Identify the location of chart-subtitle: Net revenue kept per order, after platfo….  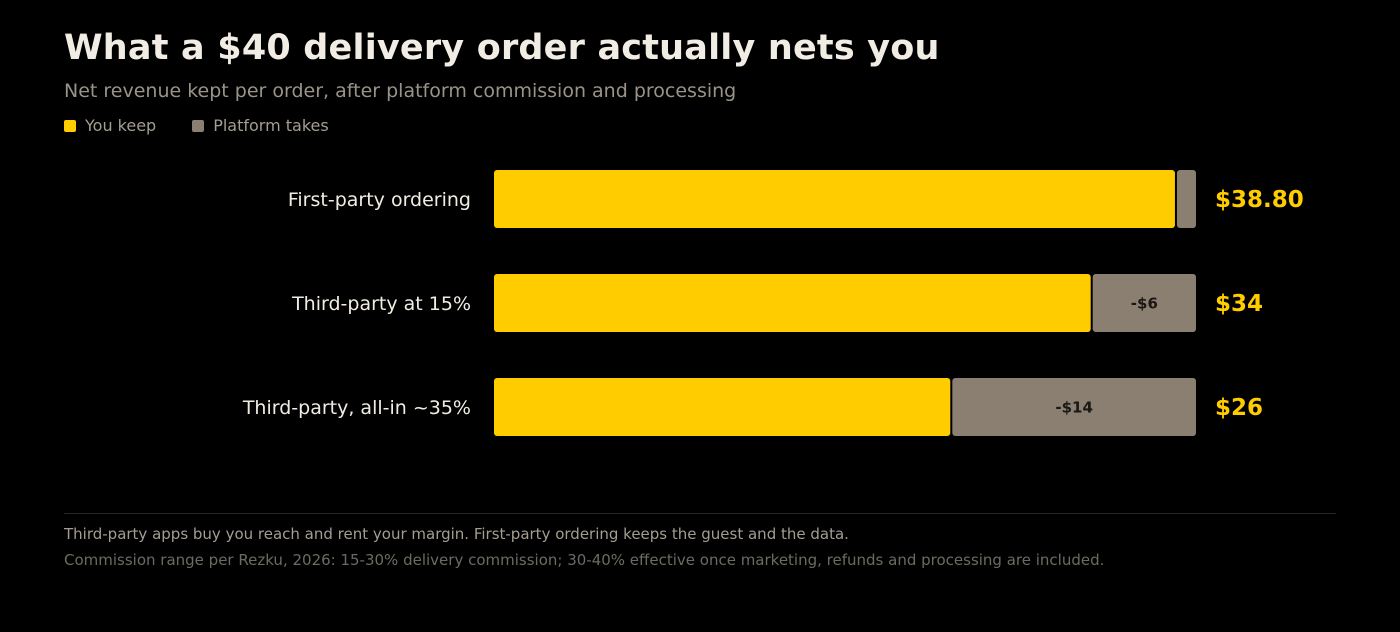
(400, 91).